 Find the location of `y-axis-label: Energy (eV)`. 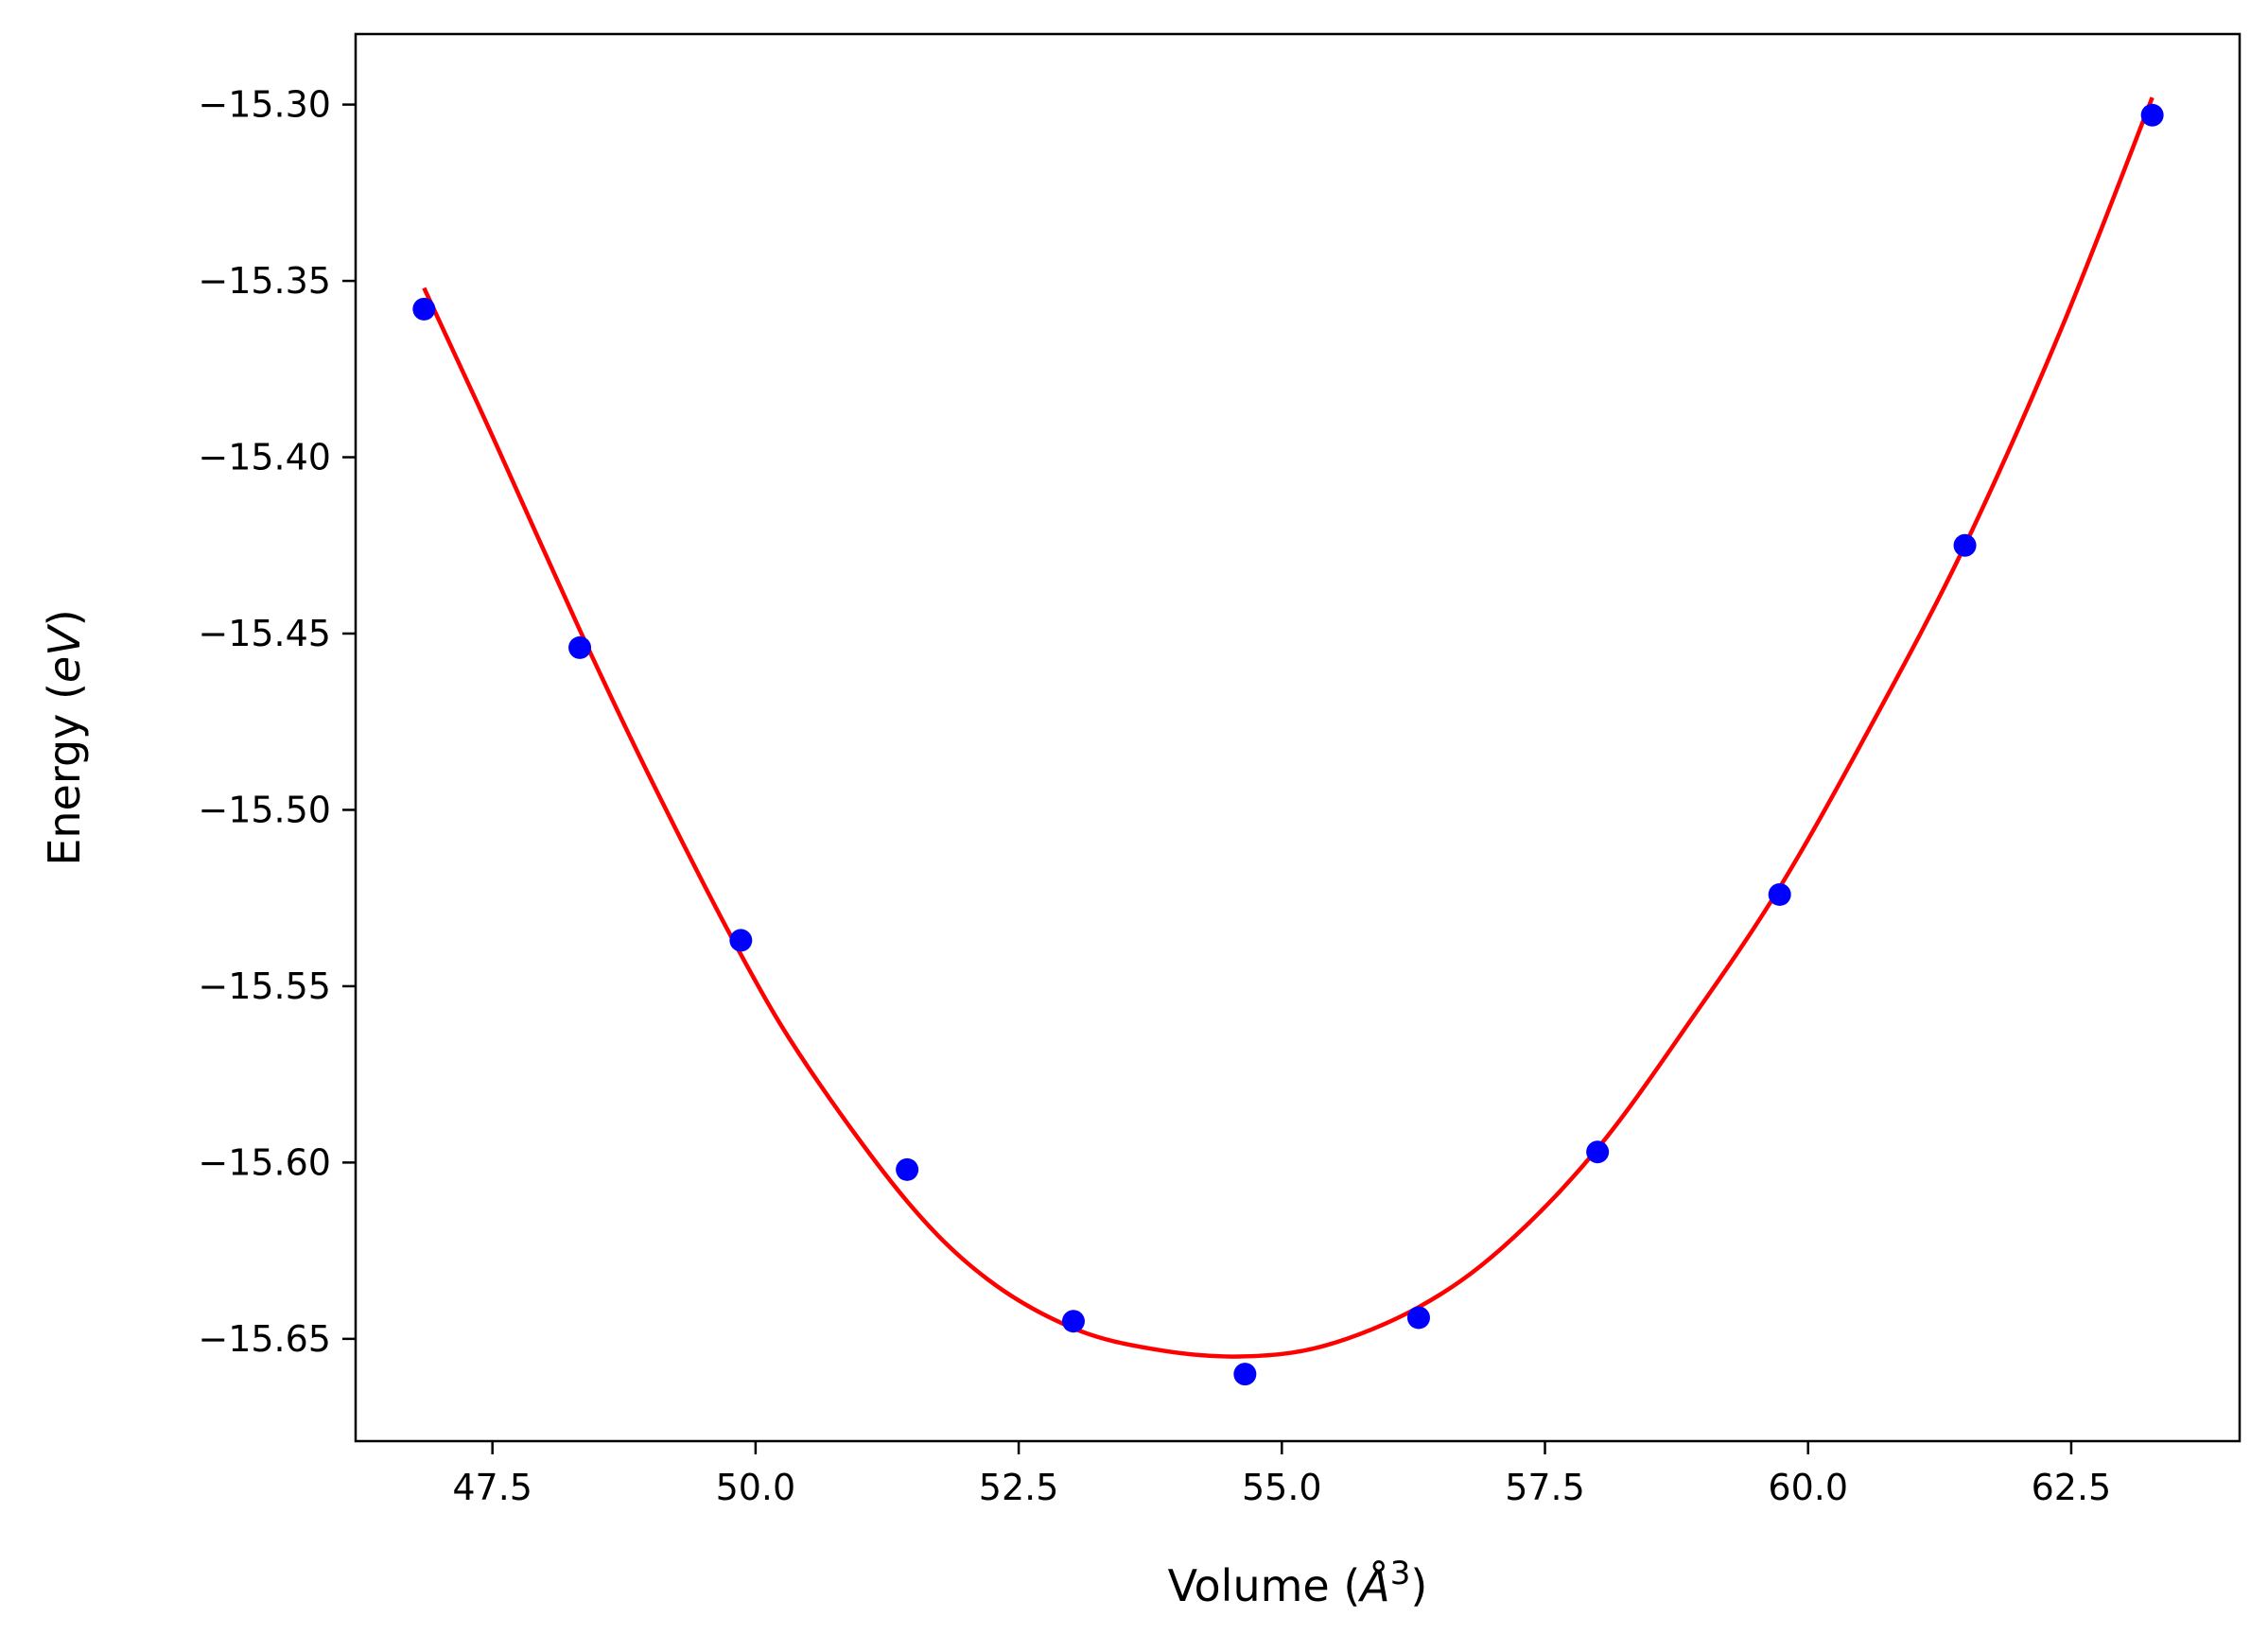

y-axis-label: Energy (eV) is located at coordinates (64, 737).